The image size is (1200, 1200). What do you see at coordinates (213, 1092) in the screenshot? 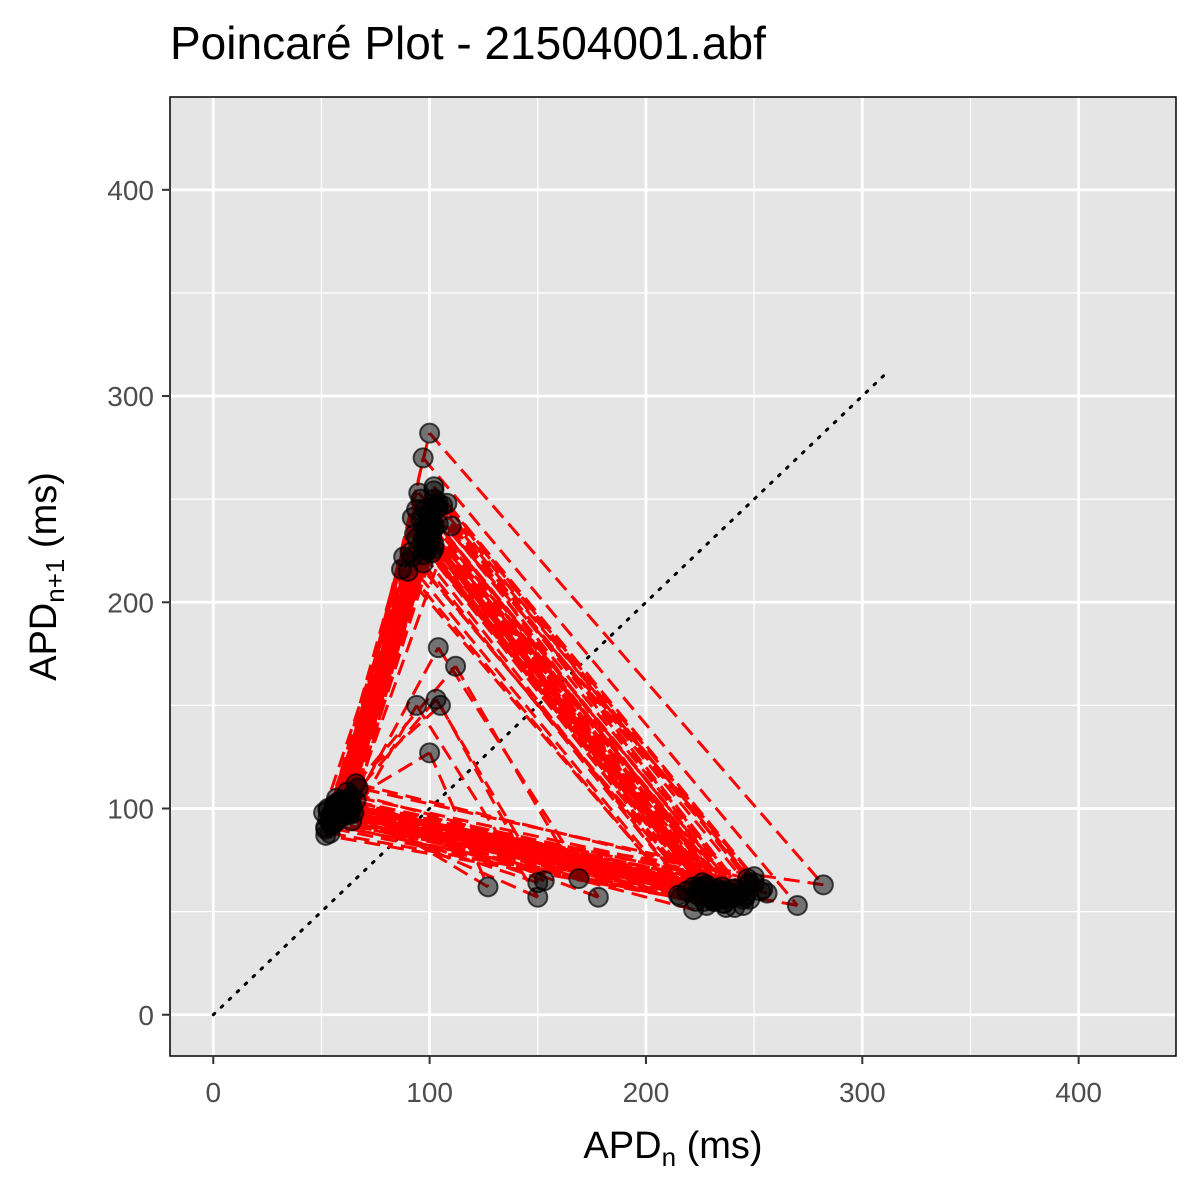
I see `x-tick-label: 0` at bounding box center [213, 1092].